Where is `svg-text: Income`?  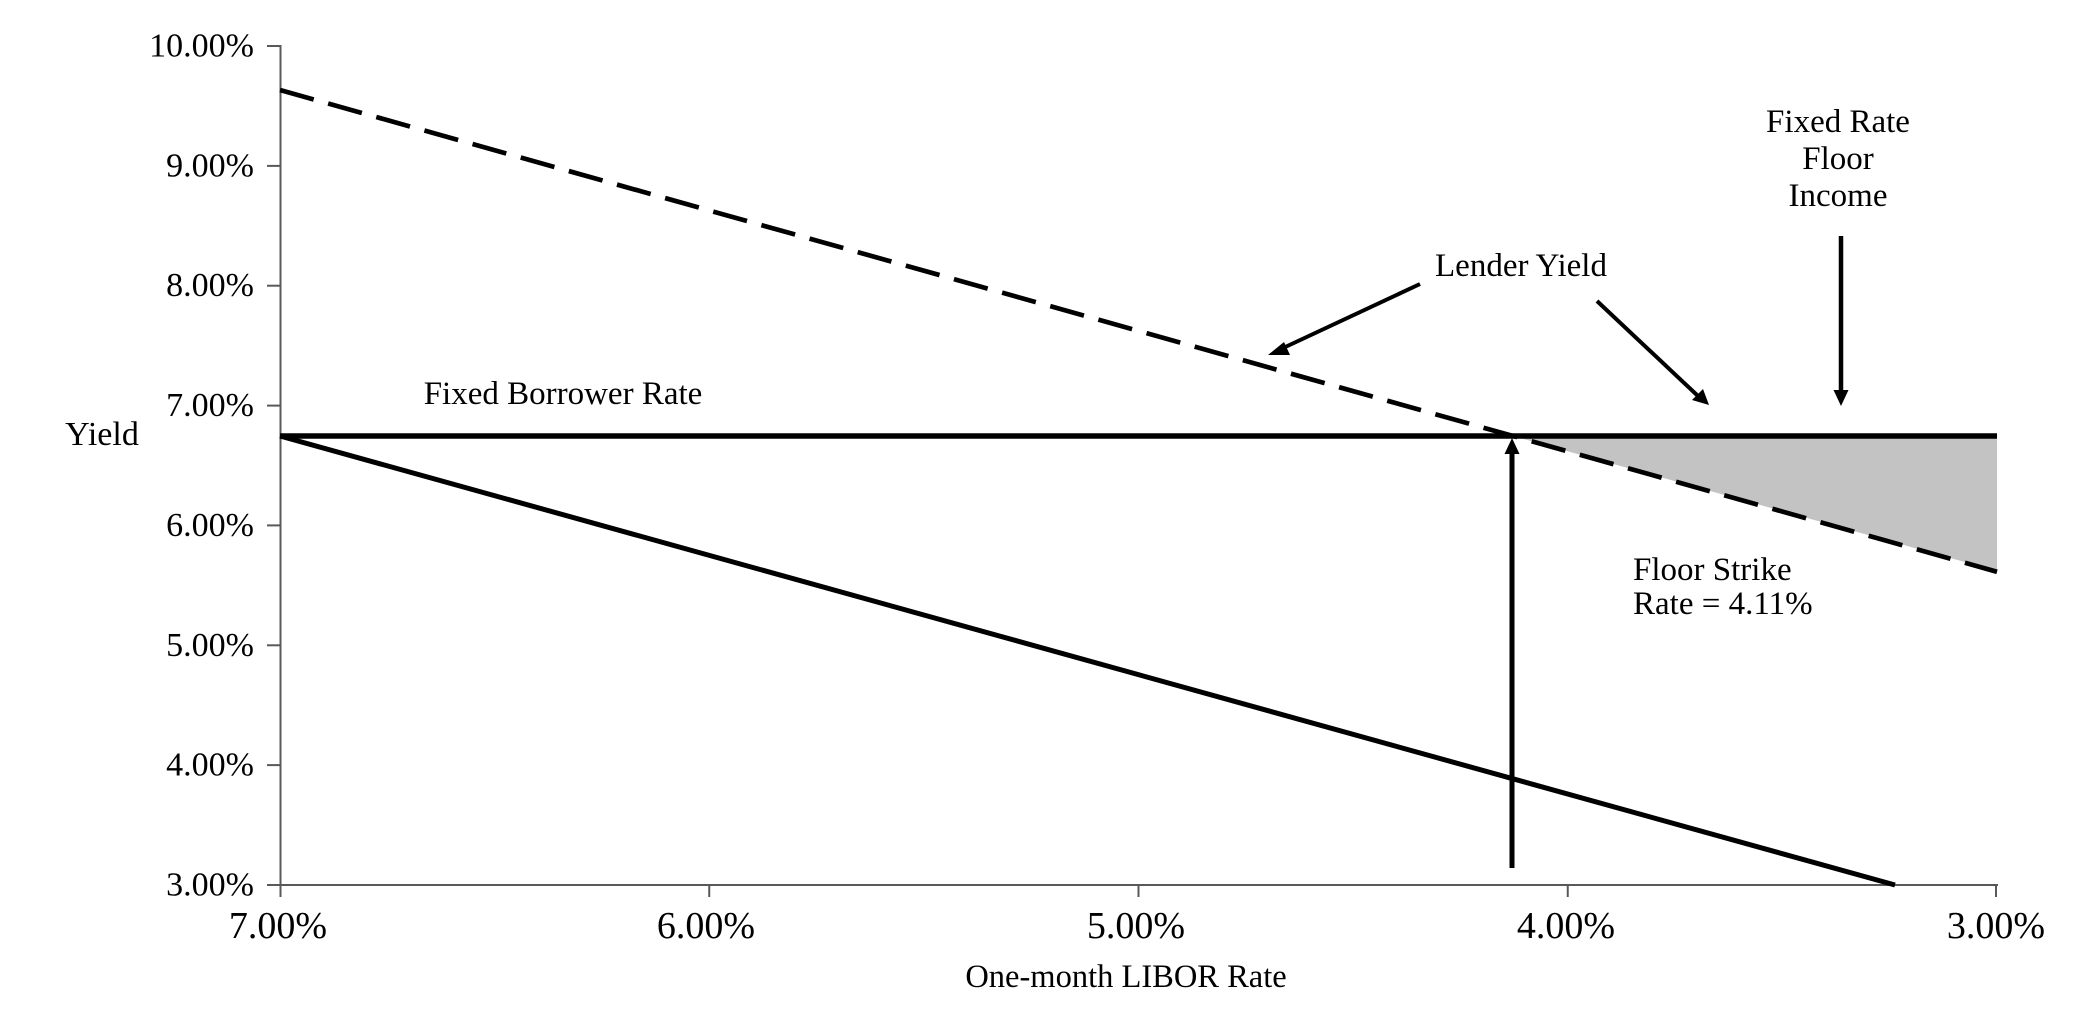 svg-text: Income is located at coordinates (1838, 196).